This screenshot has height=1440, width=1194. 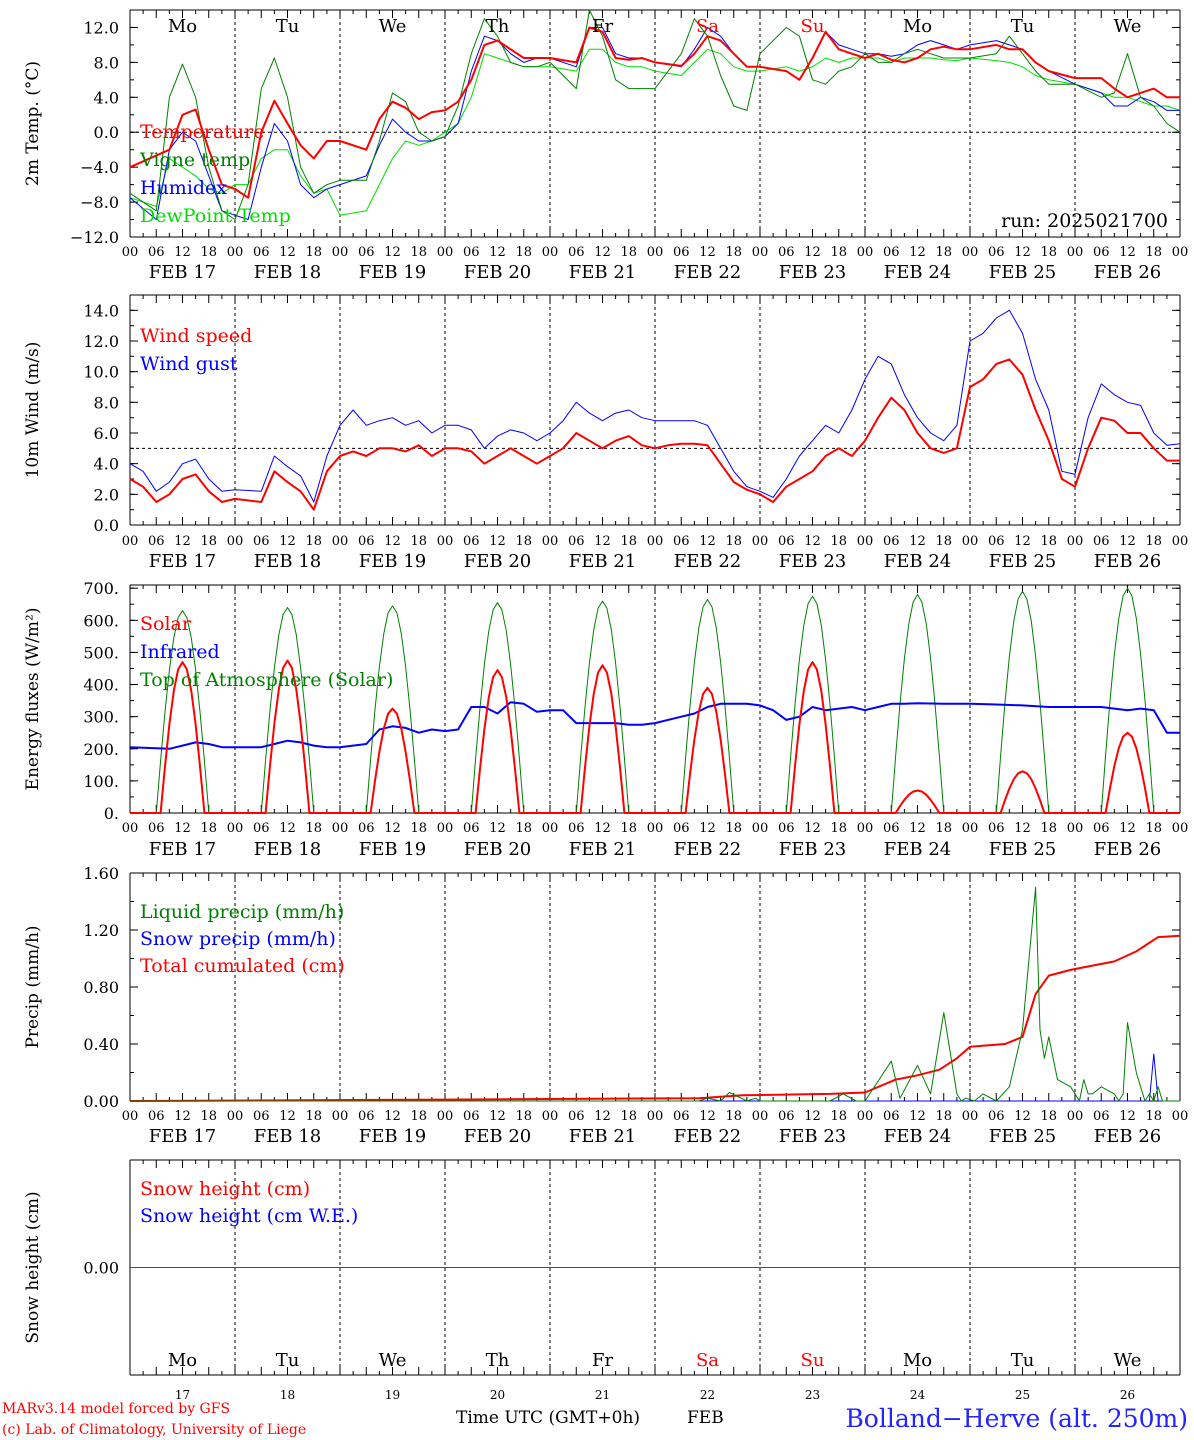 I want to click on y-tick-label: 700., so click(x=101, y=588).